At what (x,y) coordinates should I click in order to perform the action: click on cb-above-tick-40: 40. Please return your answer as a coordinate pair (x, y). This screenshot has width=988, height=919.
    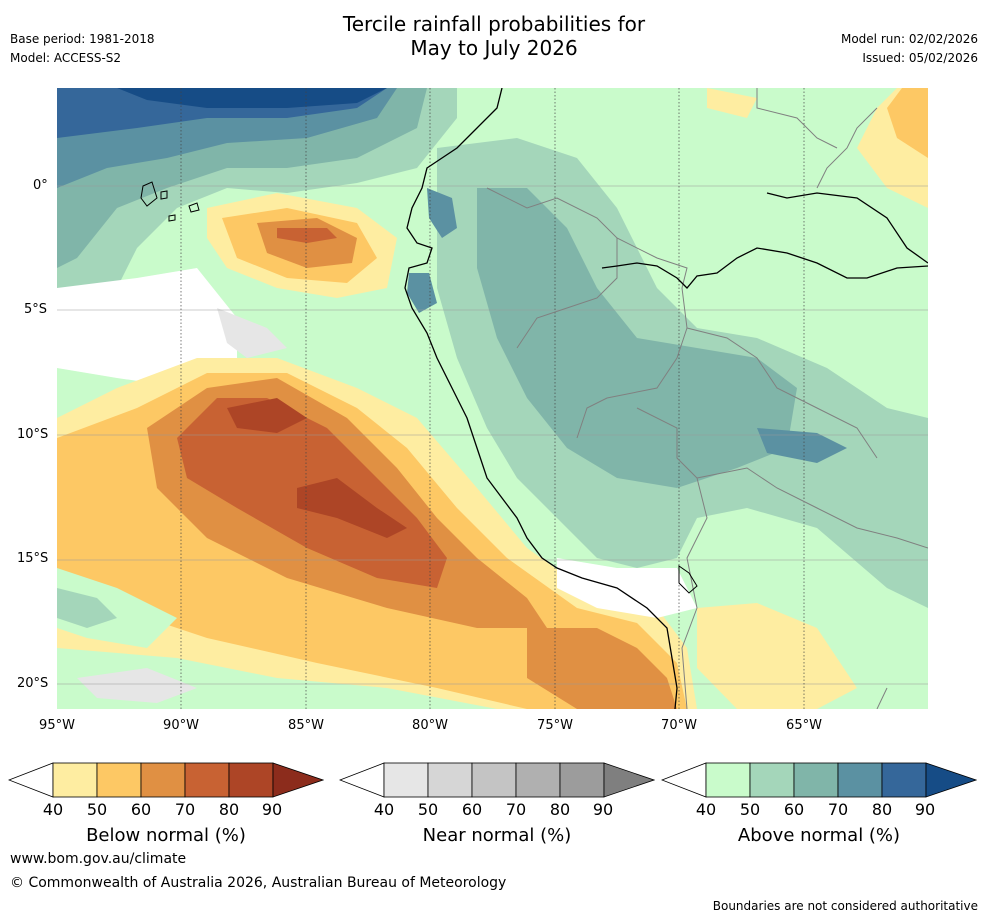
    Looking at the image, I should click on (706, 809).